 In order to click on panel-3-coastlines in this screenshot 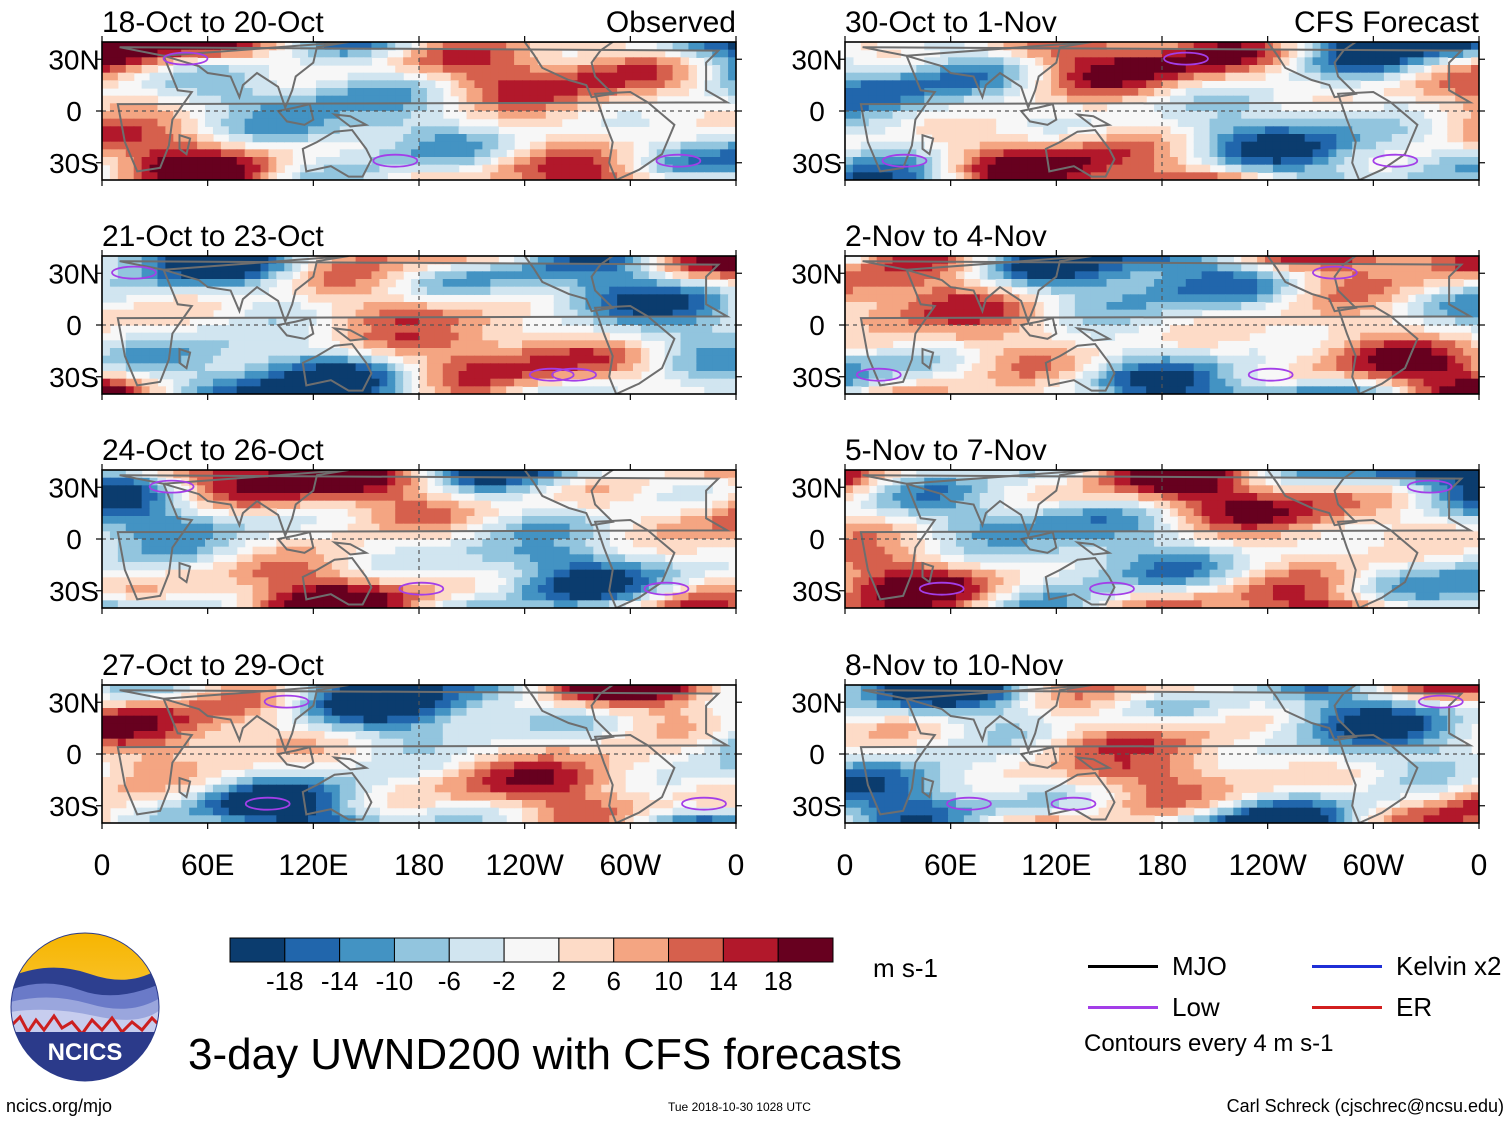, I will do `click(423, 539)`.